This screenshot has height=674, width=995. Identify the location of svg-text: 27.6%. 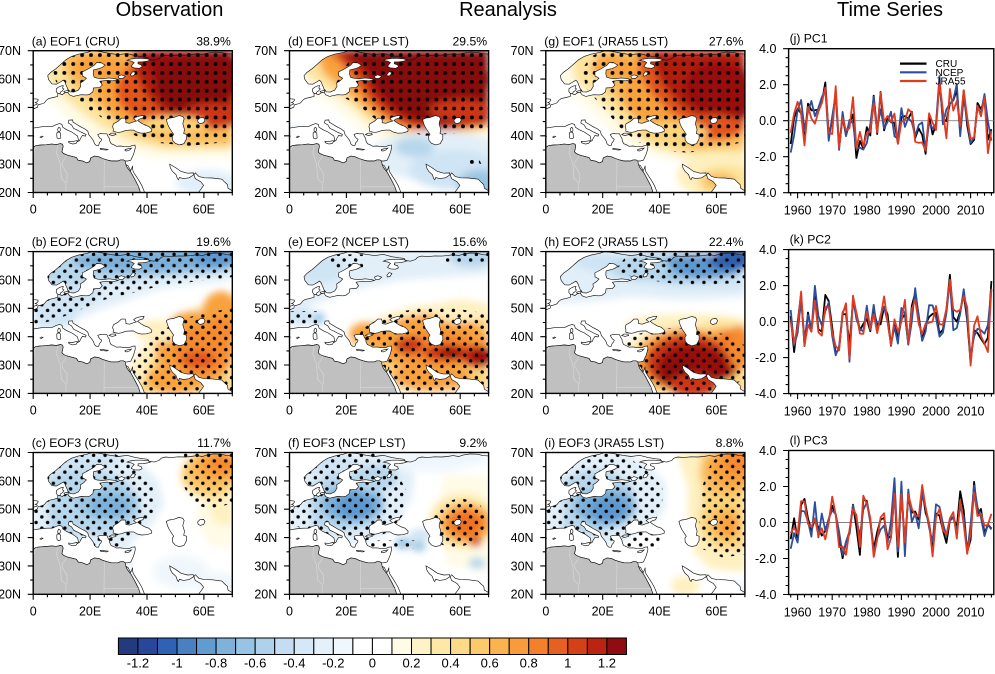
(726, 41).